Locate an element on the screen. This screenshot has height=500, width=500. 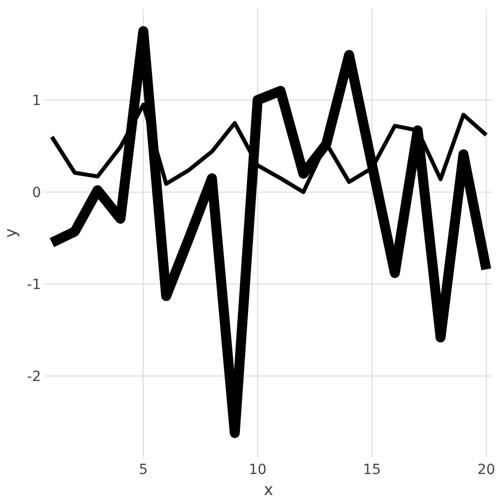
x-axis-title: x is located at coordinates (269, 489).